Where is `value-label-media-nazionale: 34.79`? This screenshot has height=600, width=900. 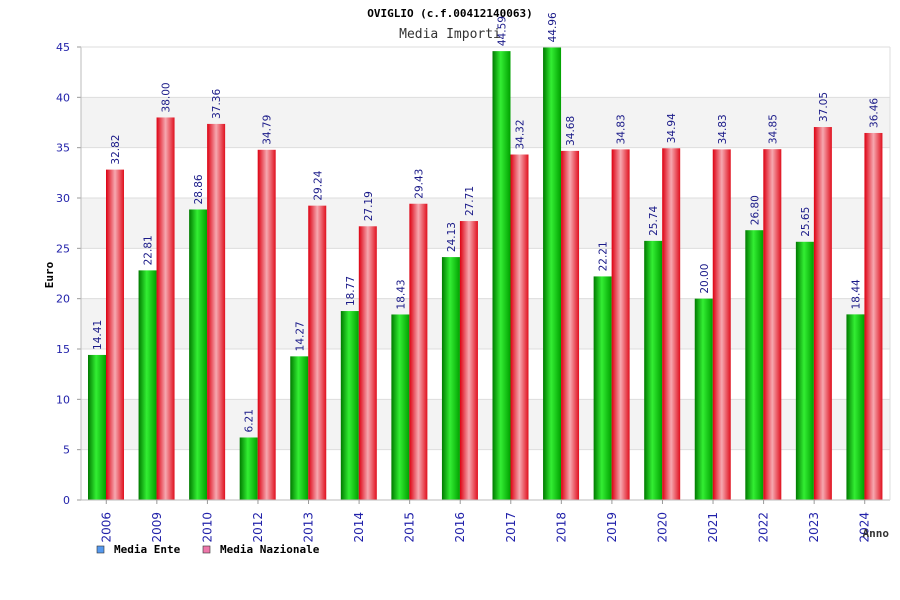 value-label-media-nazionale: 34.79 is located at coordinates (268, 130).